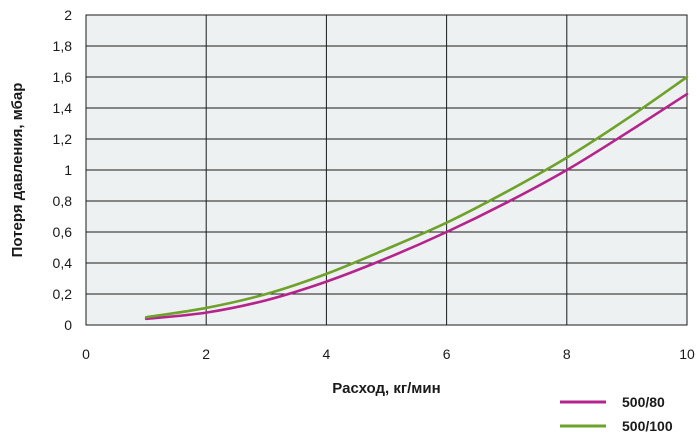 The height and width of the screenshot is (433, 697). What do you see at coordinates (63, 77) in the screenshot?
I see `y-tick-label: 1,6` at bounding box center [63, 77].